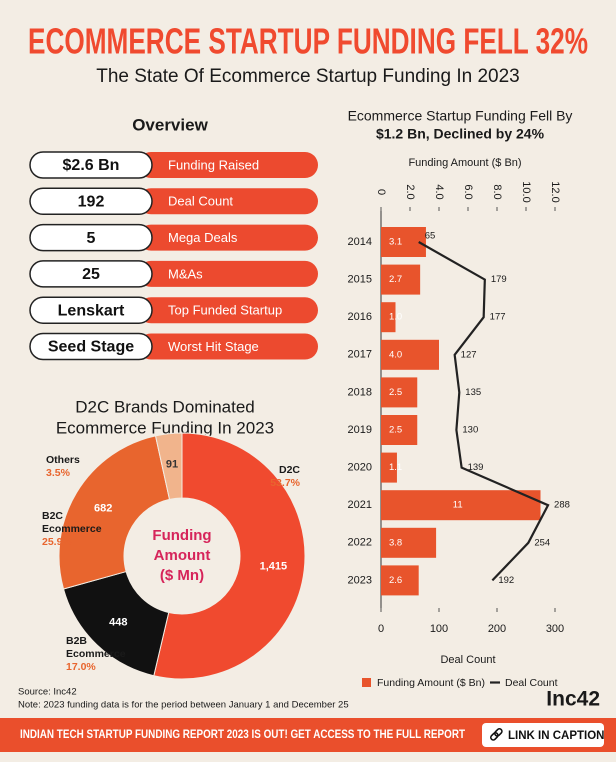  Describe the element at coordinates (439, 191) in the screenshot. I see `x-tick-label: 4.0` at that location.